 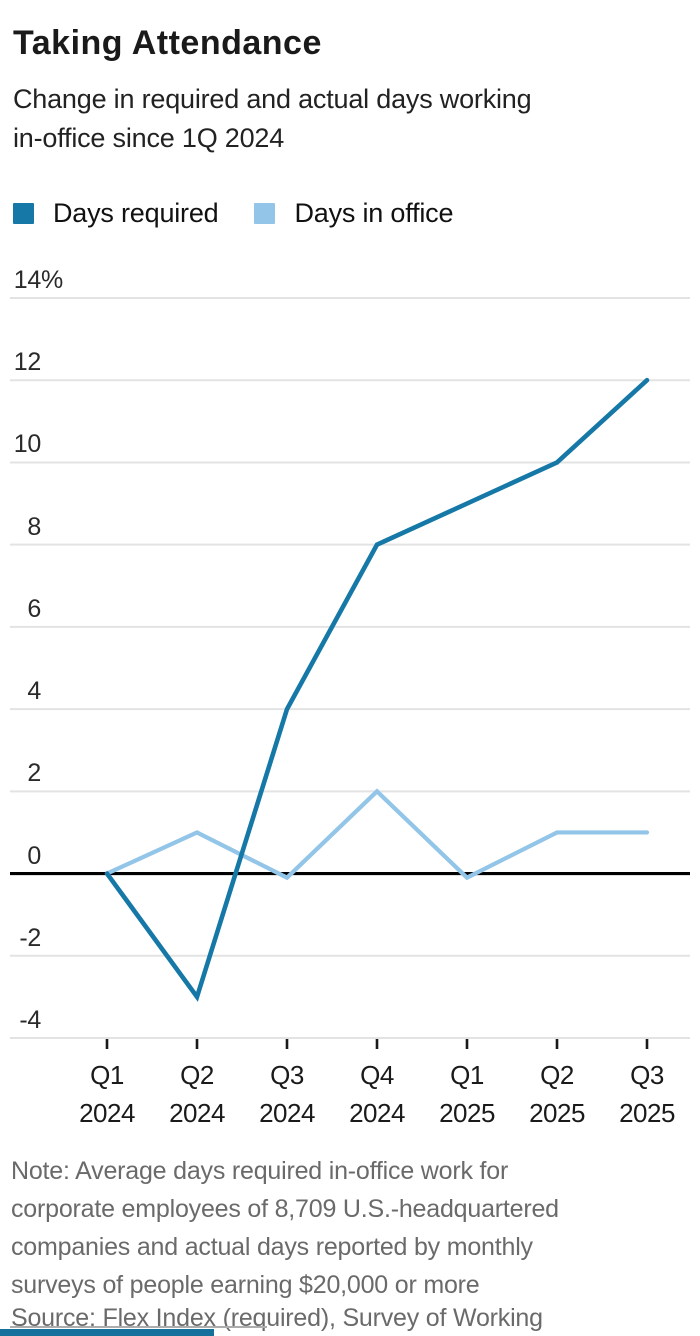 What do you see at coordinates (374, 213) in the screenshot?
I see `legend-label: Days in office` at bounding box center [374, 213].